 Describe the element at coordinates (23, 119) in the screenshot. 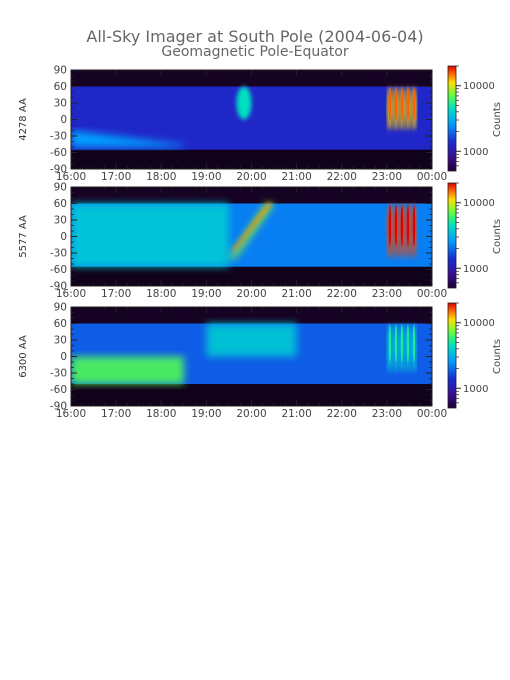

I see `y-axis-label: 4278 AA` at that location.